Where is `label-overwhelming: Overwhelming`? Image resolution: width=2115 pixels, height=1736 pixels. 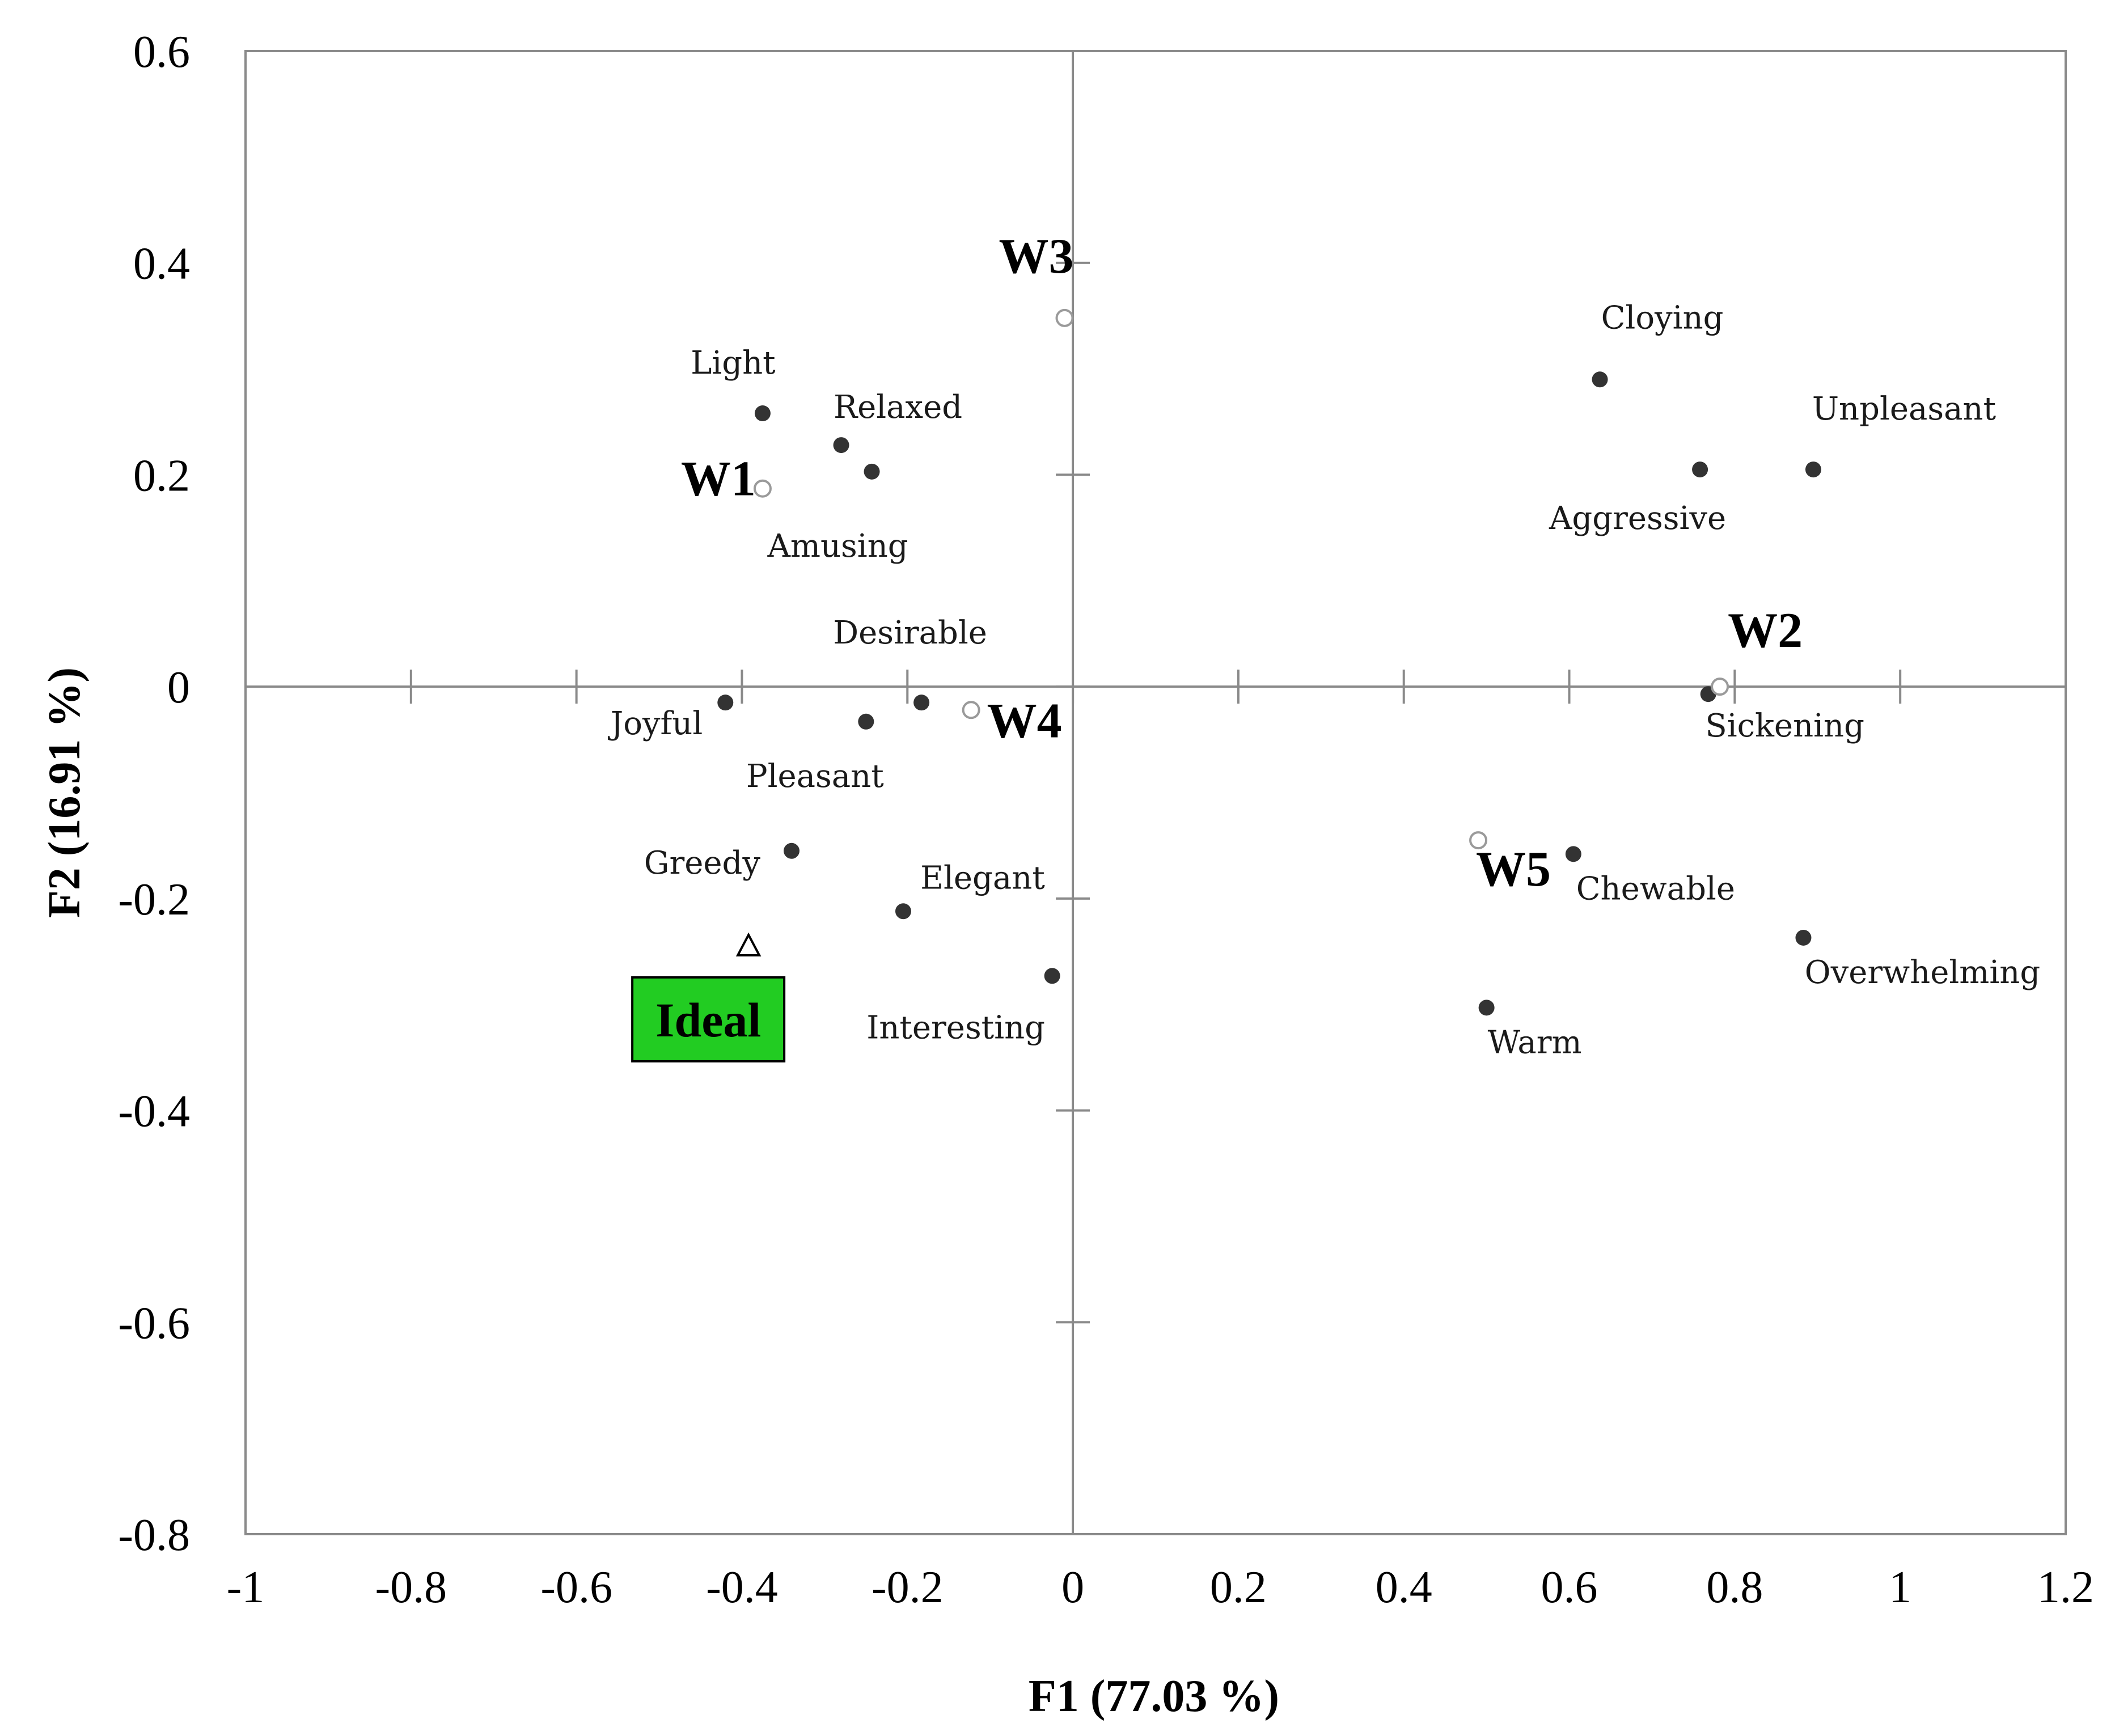
label-overwhelming: Overwhelming is located at coordinates (1923, 973).